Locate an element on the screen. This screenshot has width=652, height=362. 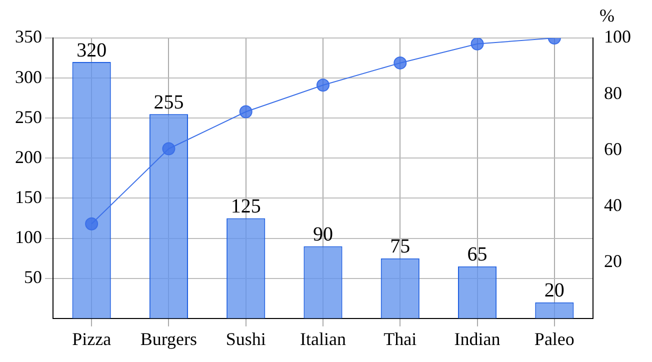
data-label: 65 is located at coordinates (477, 255).